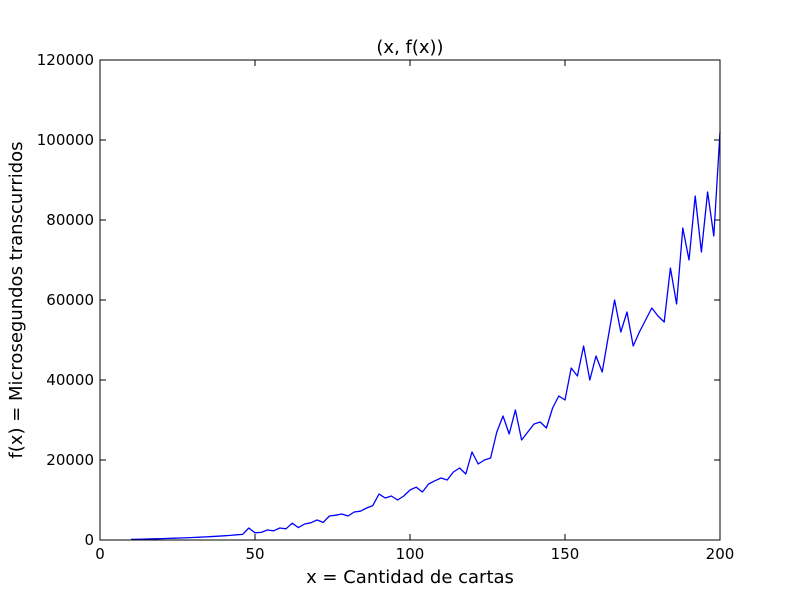 This screenshot has height=604, width=800. I want to click on y-tick-label: 120000, so click(65, 60).